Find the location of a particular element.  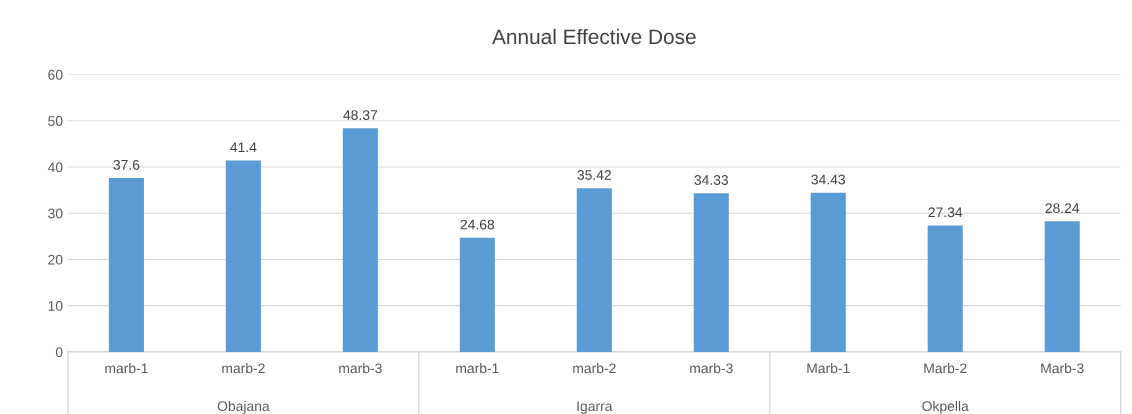

data-label: 34.33 is located at coordinates (711, 180).